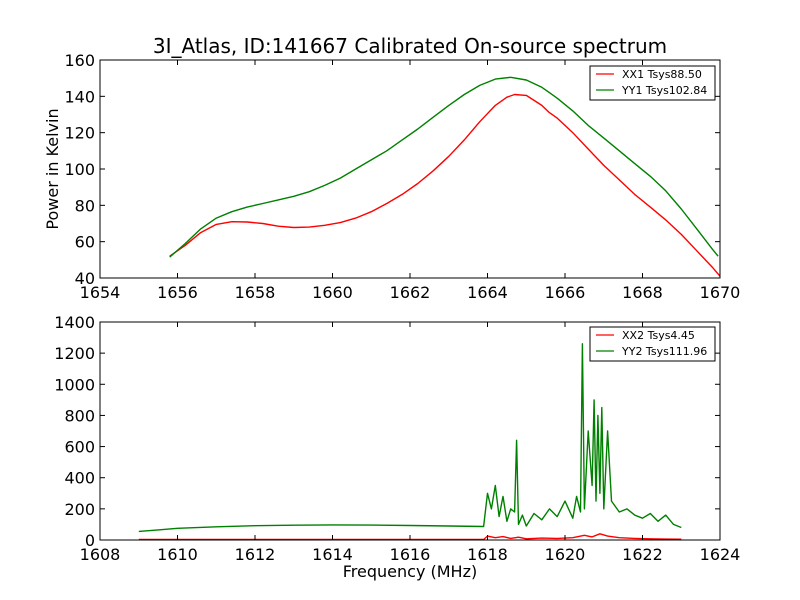 This screenshot has width=800, height=600. What do you see at coordinates (74, 384) in the screenshot?
I see `bottom-y-tick-label: 1000` at bounding box center [74, 384].